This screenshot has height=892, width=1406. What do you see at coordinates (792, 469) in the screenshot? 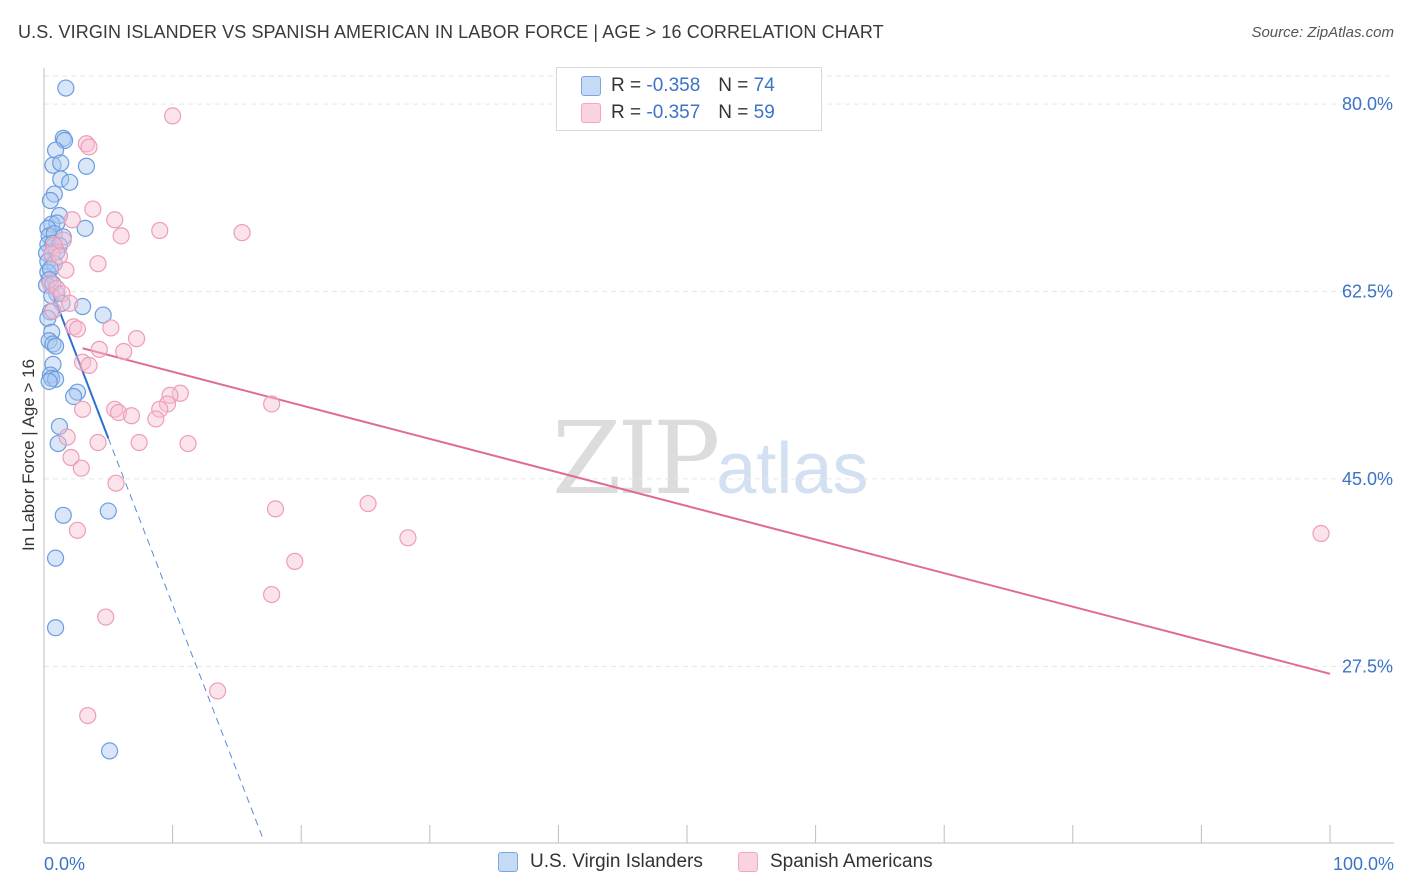
I see `watermark-atlas: atlas` at bounding box center [792, 469].